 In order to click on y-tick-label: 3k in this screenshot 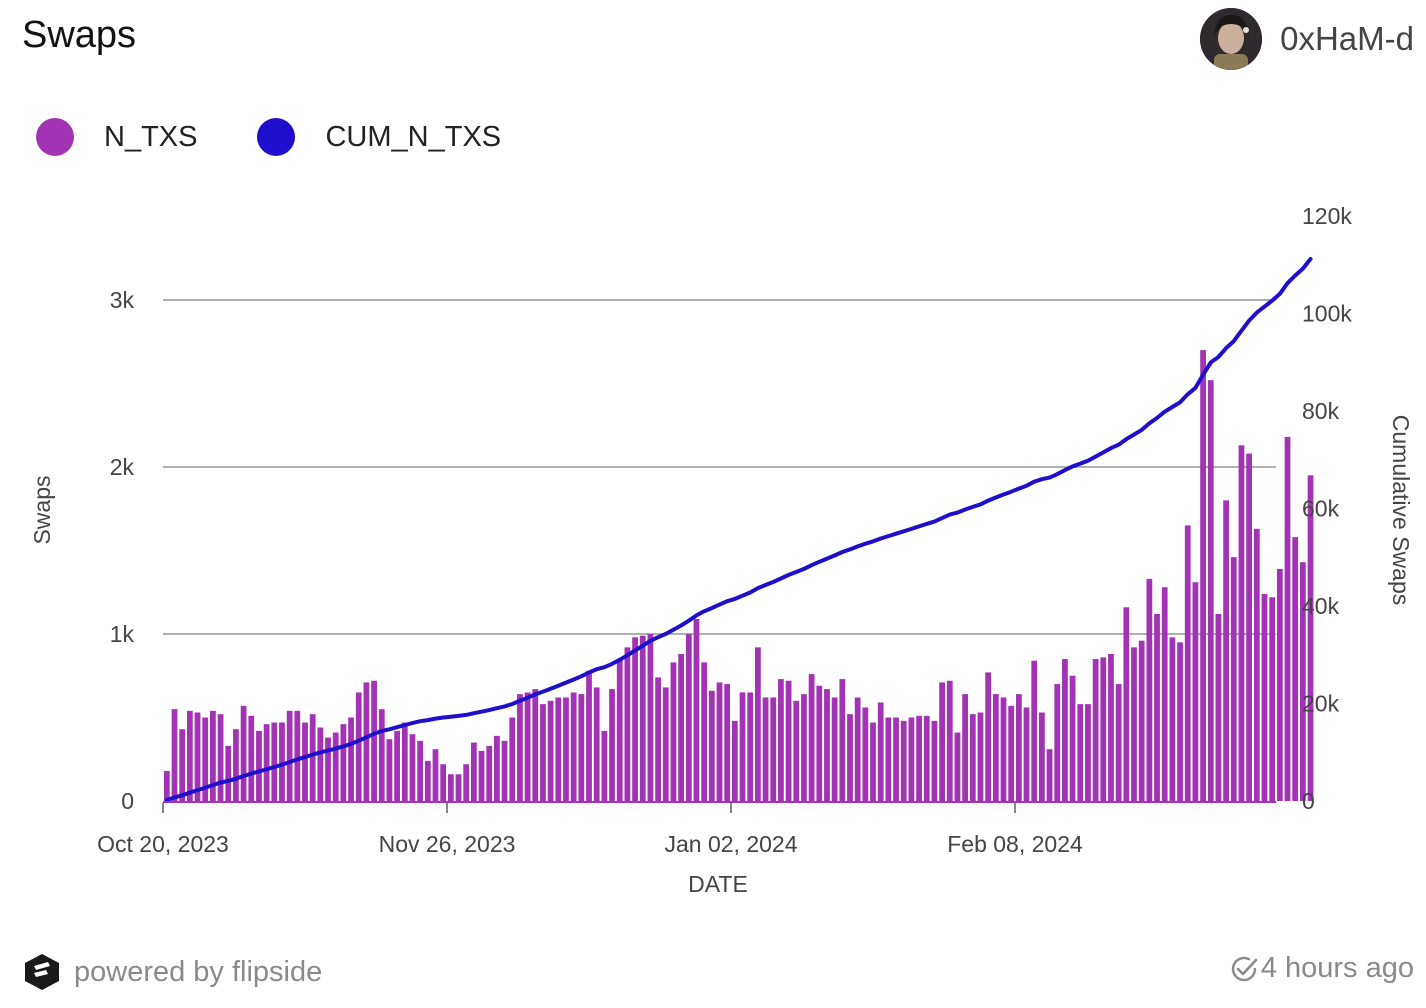, I will do `click(122, 300)`.